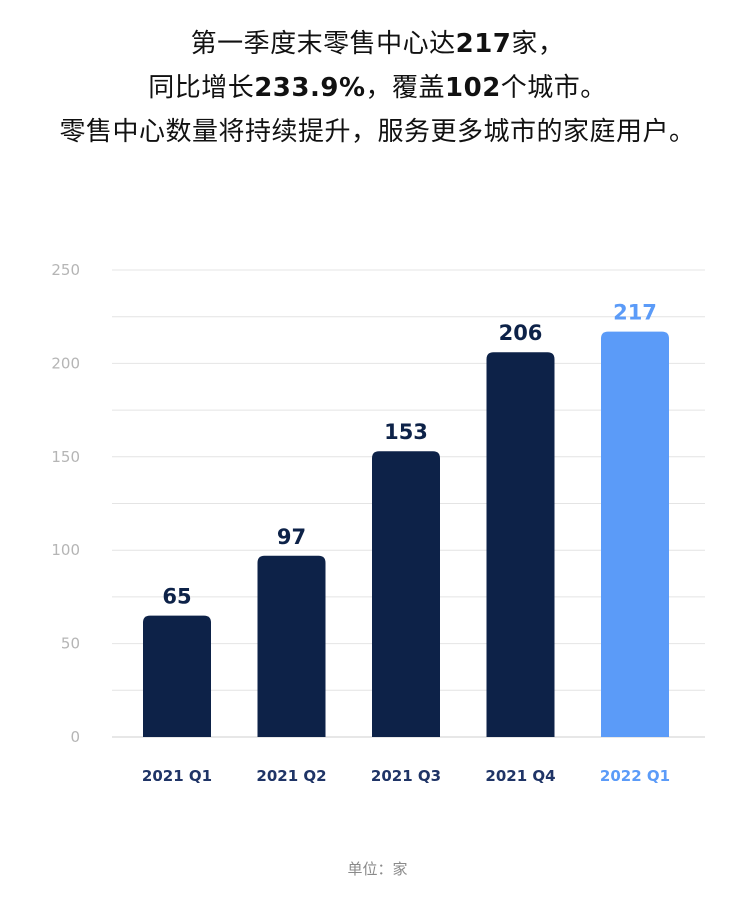 Image resolution: width=755 pixels, height=897 pixels. I want to click on x-category-label: 2021 Q4, so click(520, 776).